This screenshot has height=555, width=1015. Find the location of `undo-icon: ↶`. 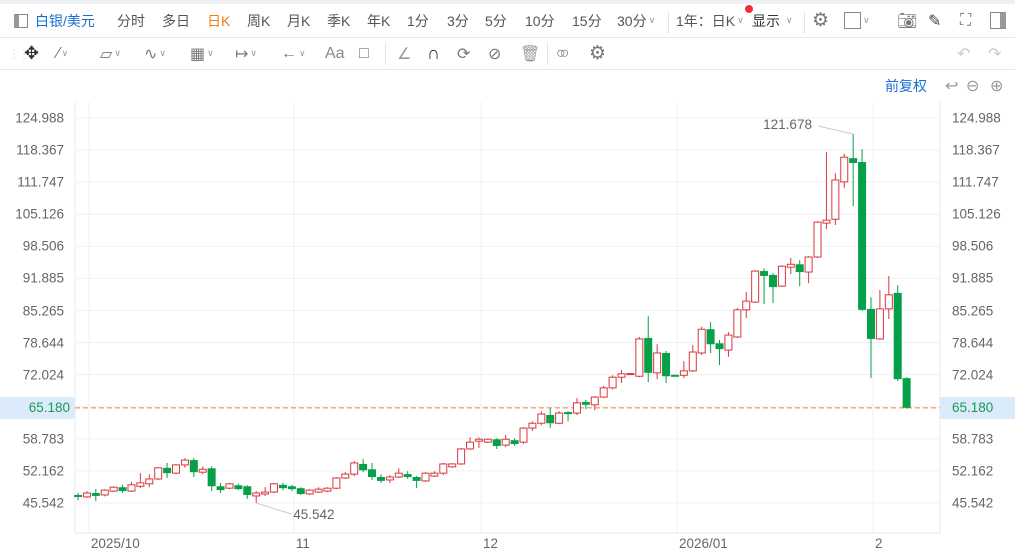

undo-icon: ↶ is located at coordinates (964, 54).